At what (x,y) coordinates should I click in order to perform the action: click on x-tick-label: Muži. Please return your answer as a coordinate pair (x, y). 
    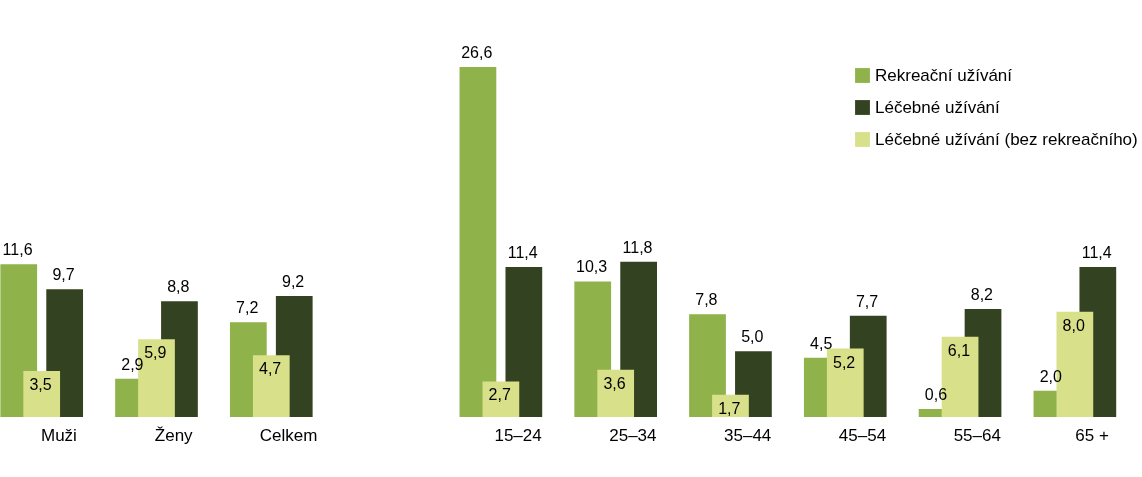
    Looking at the image, I should click on (58, 435).